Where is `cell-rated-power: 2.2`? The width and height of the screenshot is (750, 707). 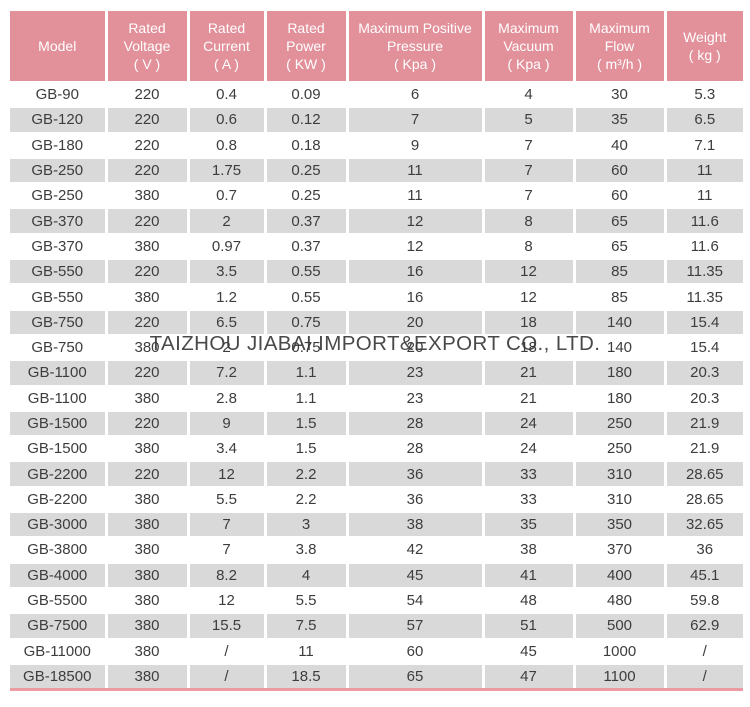 cell-rated-power: 2.2 is located at coordinates (305, 499).